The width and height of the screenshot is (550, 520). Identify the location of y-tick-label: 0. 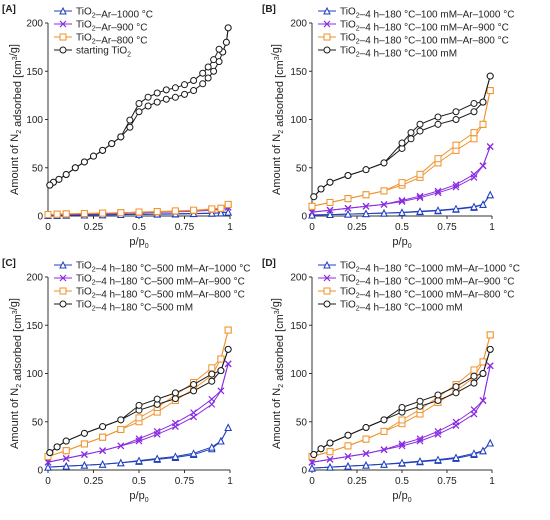
(304, 471).